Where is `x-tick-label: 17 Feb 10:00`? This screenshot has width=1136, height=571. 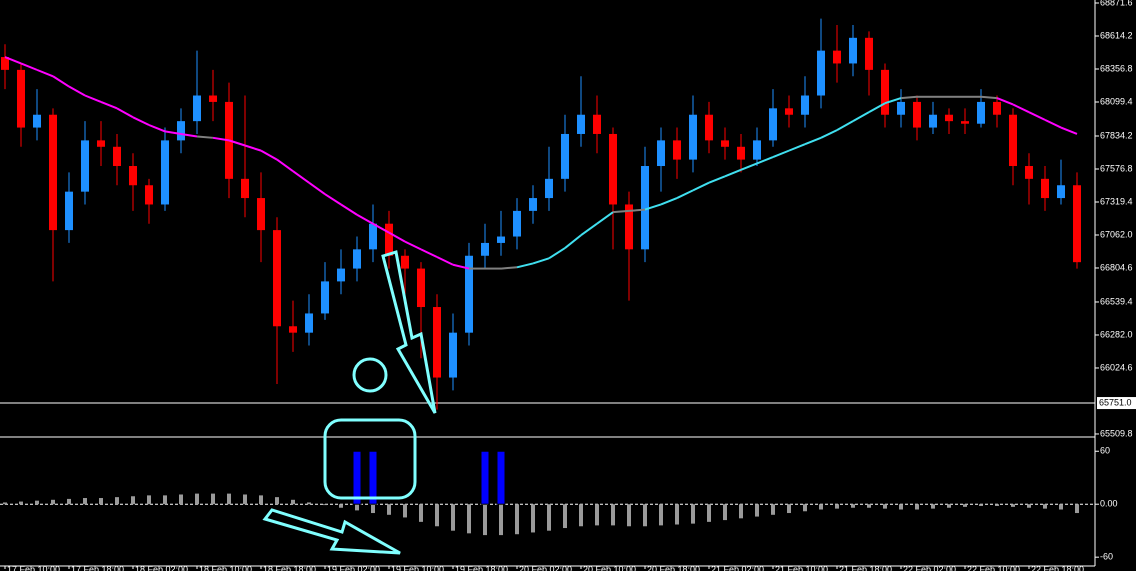
x-tick-label: 17 Feb 10:00 is located at coordinates (33, 567).